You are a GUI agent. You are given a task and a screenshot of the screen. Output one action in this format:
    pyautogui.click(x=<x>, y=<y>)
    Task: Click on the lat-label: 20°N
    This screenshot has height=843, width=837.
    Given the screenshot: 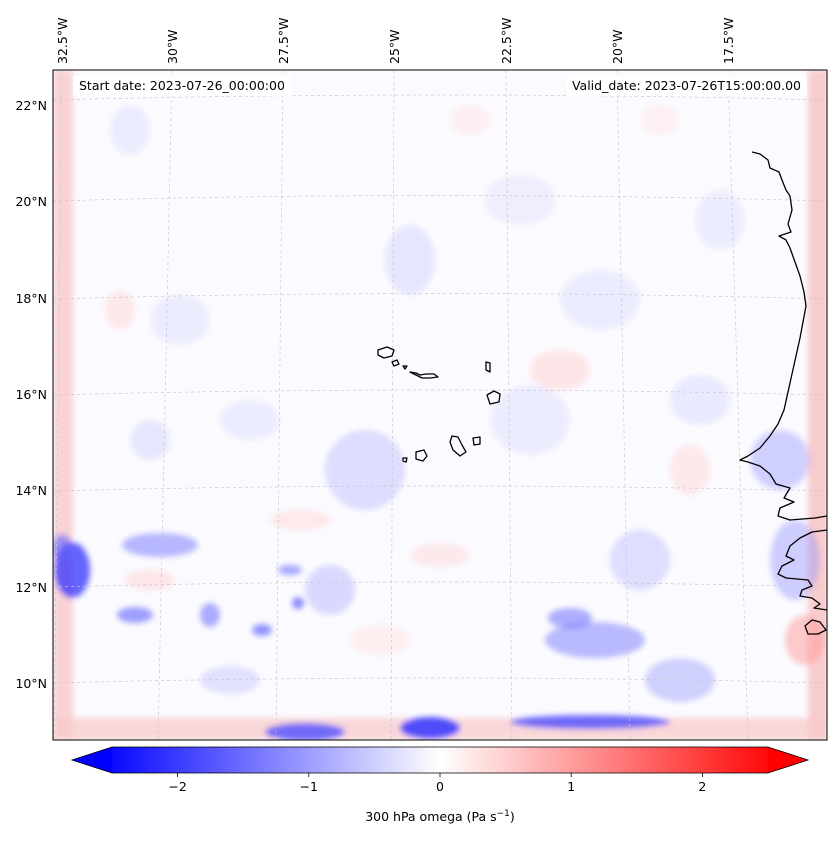 What is the action you would take?
    pyautogui.click(x=31, y=201)
    